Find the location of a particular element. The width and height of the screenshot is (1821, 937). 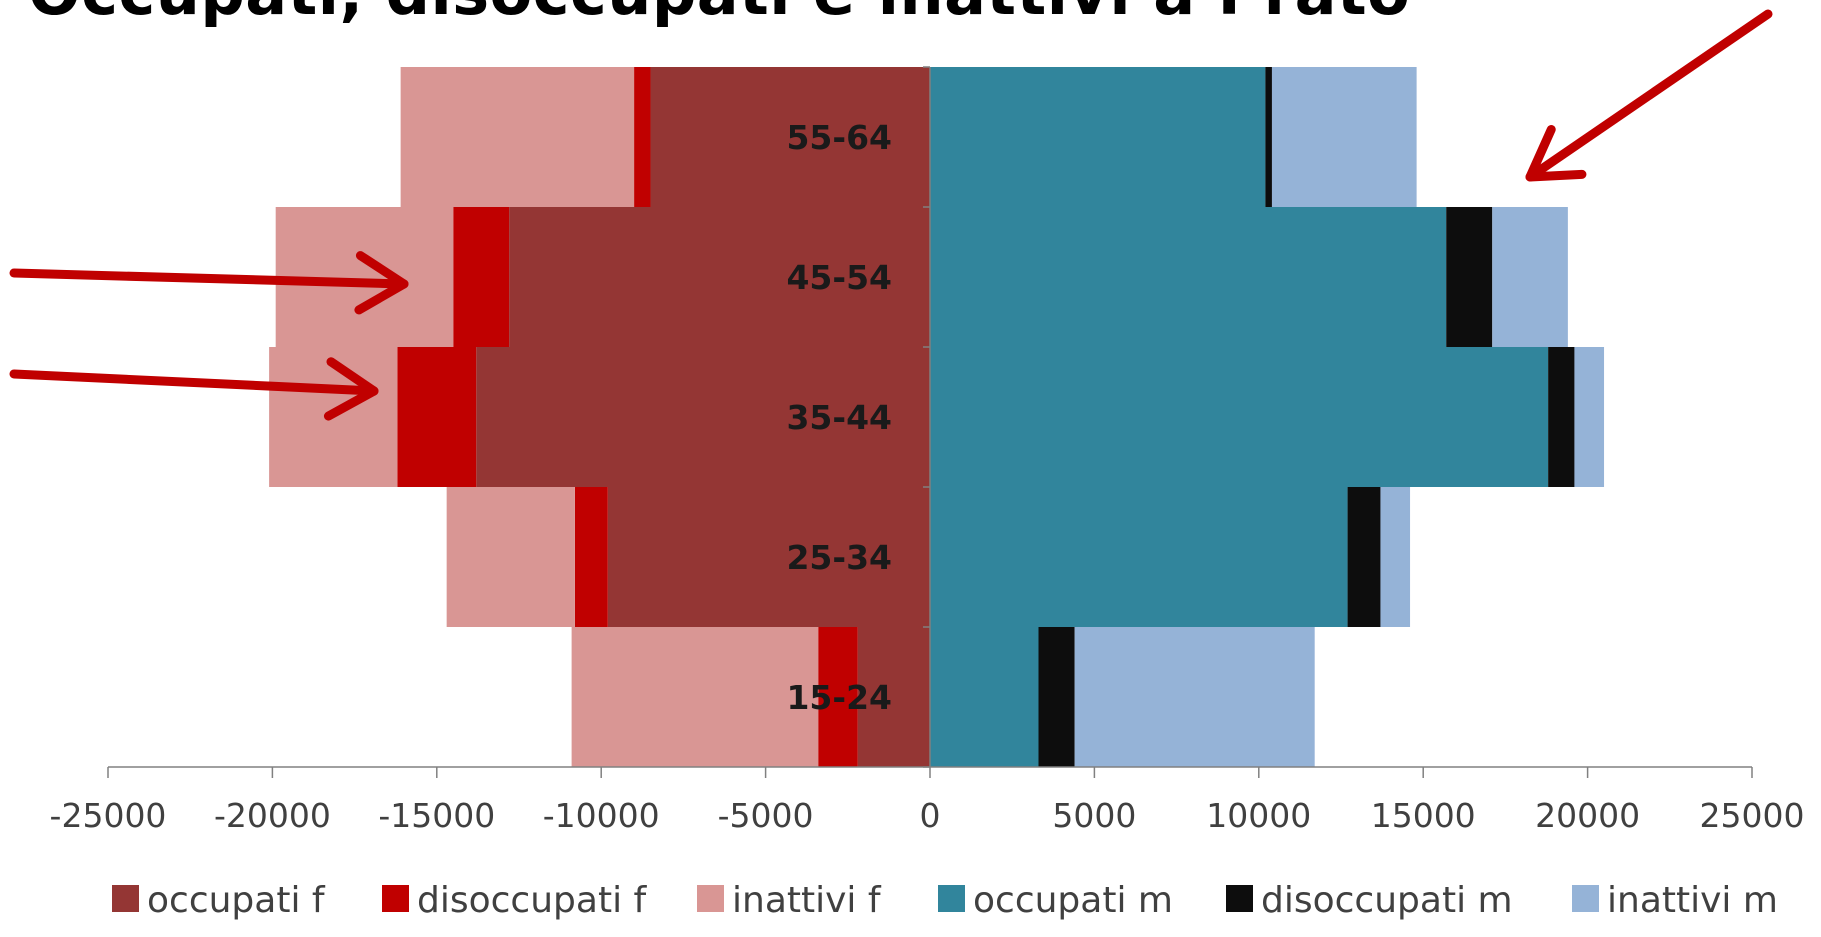

slide-title: Occupati, disoccupati e inattivi a Prato is located at coordinates (719, 14).